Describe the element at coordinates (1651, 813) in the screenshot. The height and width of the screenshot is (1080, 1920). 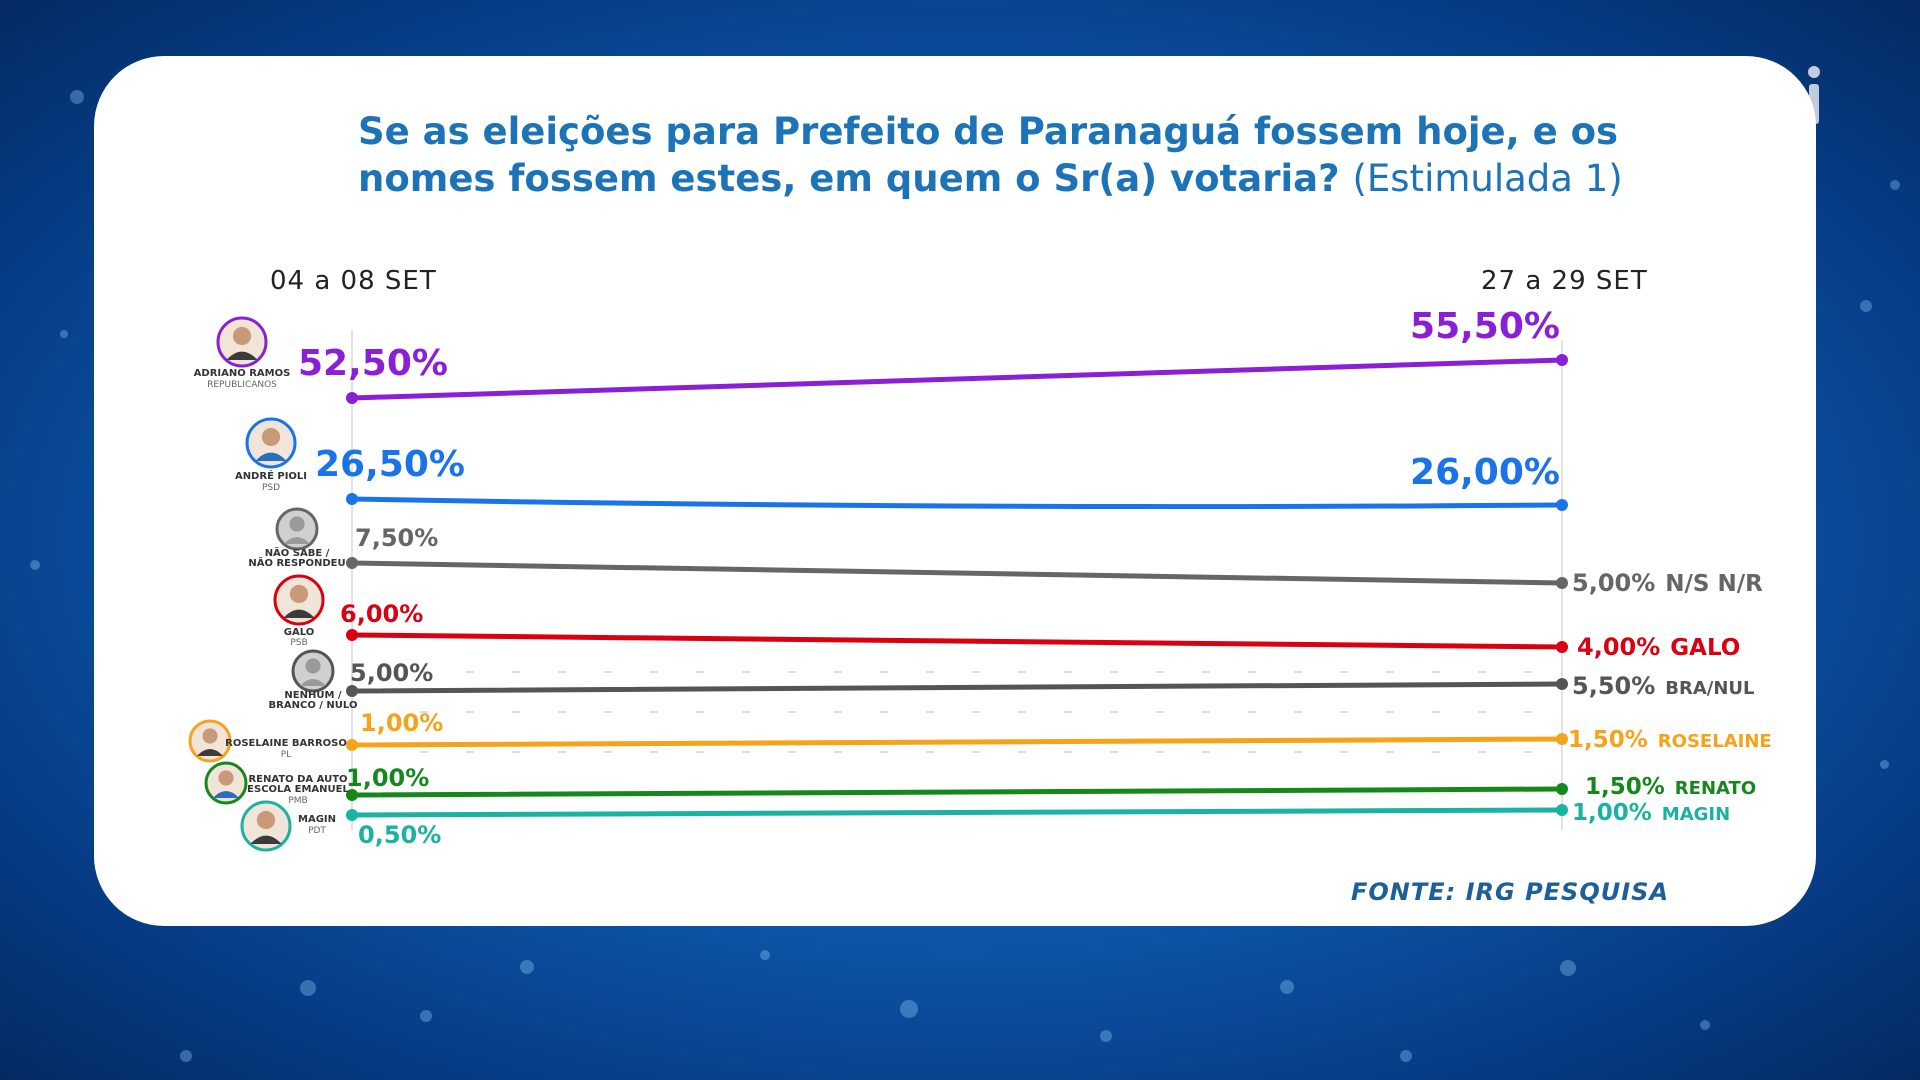
I see `value-label-end-8: 1,00% MAGIN` at that location.